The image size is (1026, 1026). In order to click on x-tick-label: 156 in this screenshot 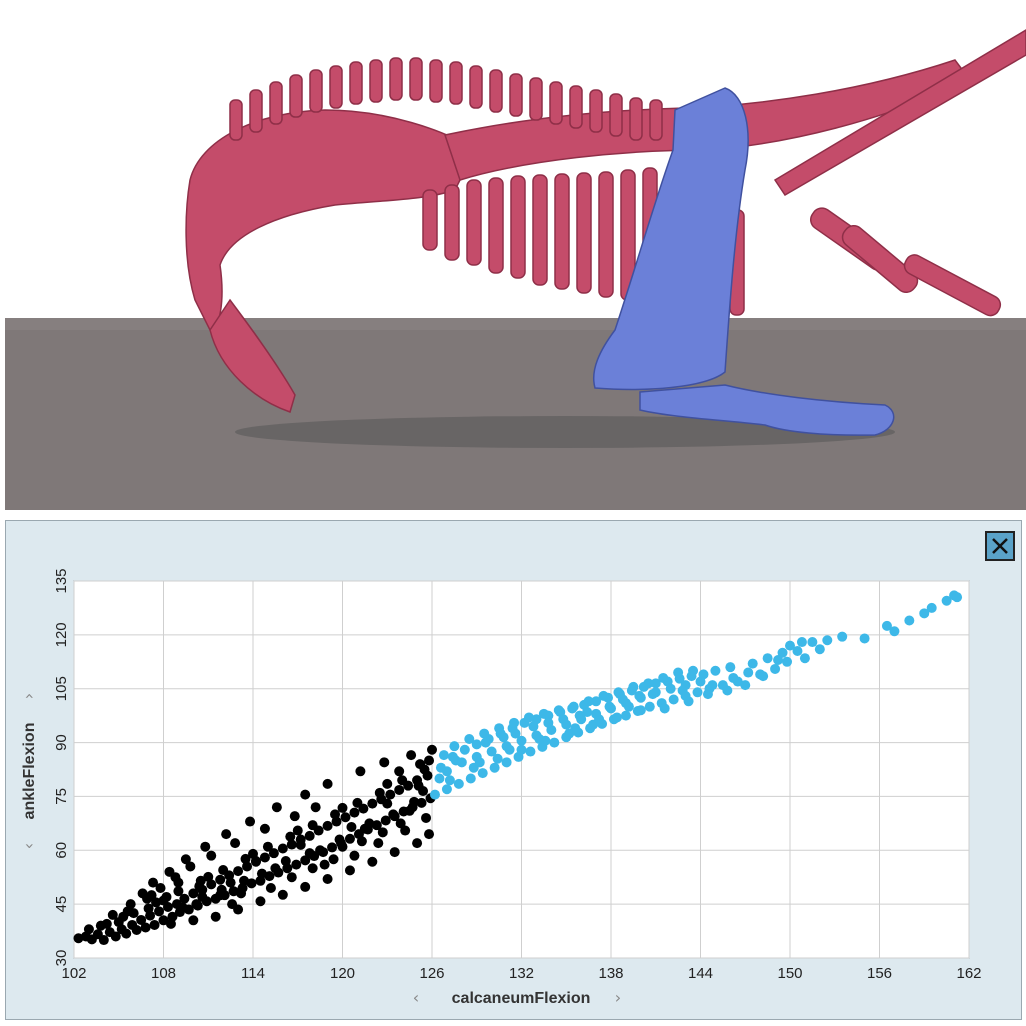, I will do `click(879, 973)`.